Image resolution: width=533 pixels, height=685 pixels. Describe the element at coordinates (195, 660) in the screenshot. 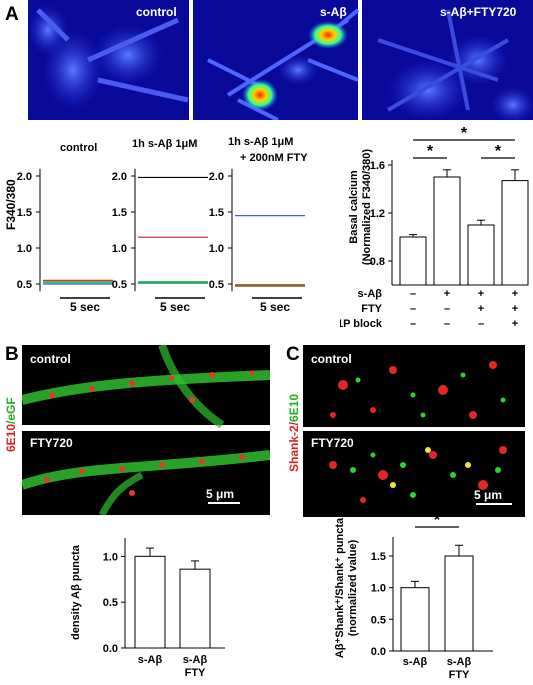

I see `b-bar-cat-1: s-Aβ` at that location.